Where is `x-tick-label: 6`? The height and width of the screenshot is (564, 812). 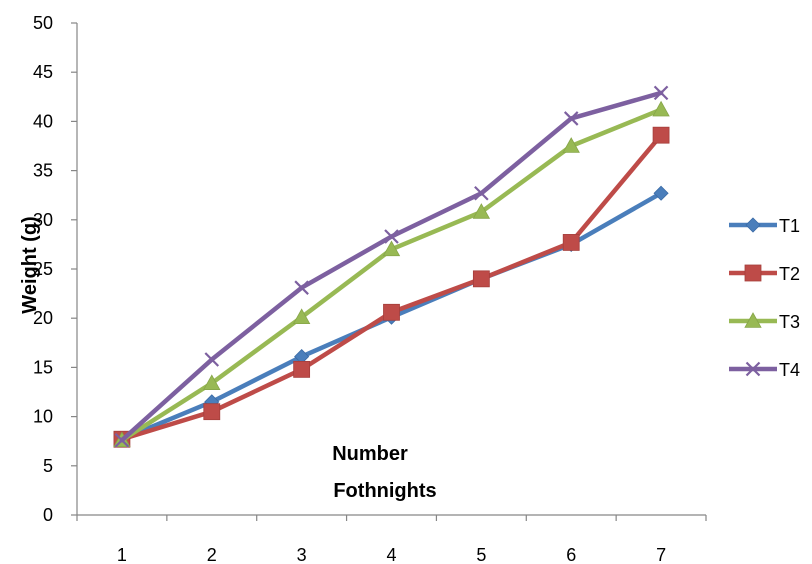
x-tick-label: 6 is located at coordinates (571, 554).